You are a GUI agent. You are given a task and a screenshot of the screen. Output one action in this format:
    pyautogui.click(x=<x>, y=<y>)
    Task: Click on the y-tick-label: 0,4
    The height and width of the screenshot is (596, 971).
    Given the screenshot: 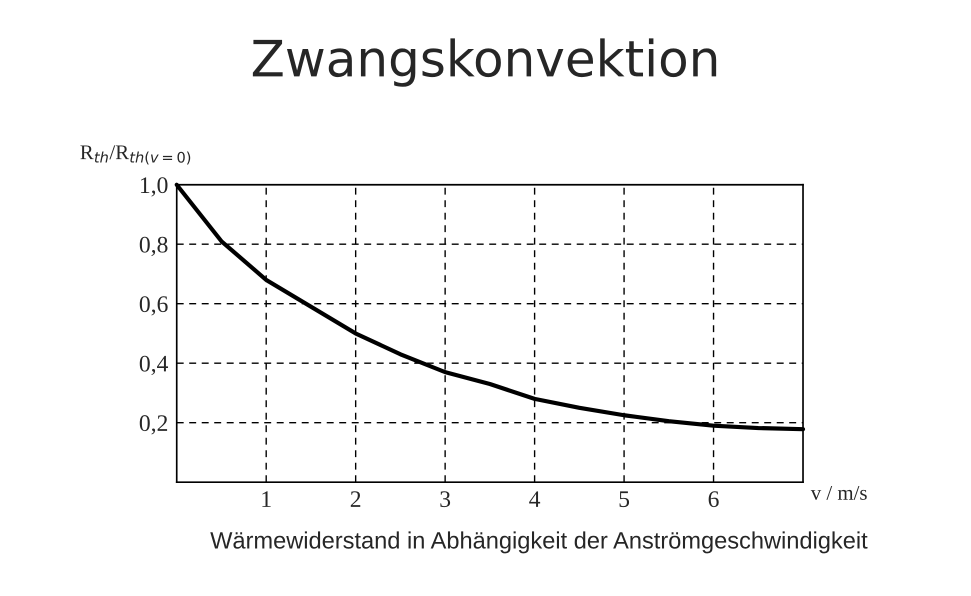 What is the action you would take?
    pyautogui.click(x=154, y=366)
    